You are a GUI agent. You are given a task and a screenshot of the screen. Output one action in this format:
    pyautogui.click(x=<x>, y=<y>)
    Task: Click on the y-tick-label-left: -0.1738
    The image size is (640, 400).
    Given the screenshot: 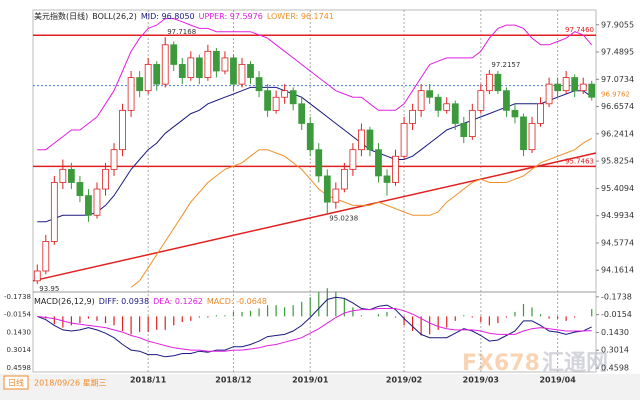 What is the action you would take?
    pyautogui.click(x=17, y=297)
    